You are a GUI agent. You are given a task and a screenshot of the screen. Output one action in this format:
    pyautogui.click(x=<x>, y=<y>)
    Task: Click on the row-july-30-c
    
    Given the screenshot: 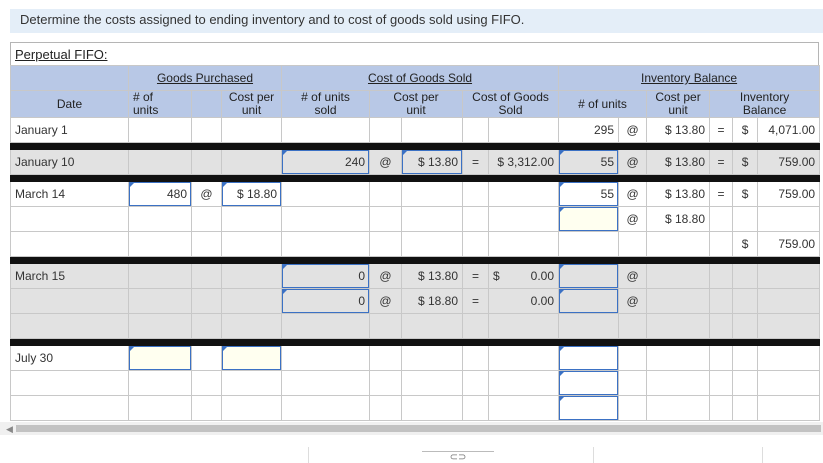 What is the action you would take?
    pyautogui.click(x=415, y=408)
    